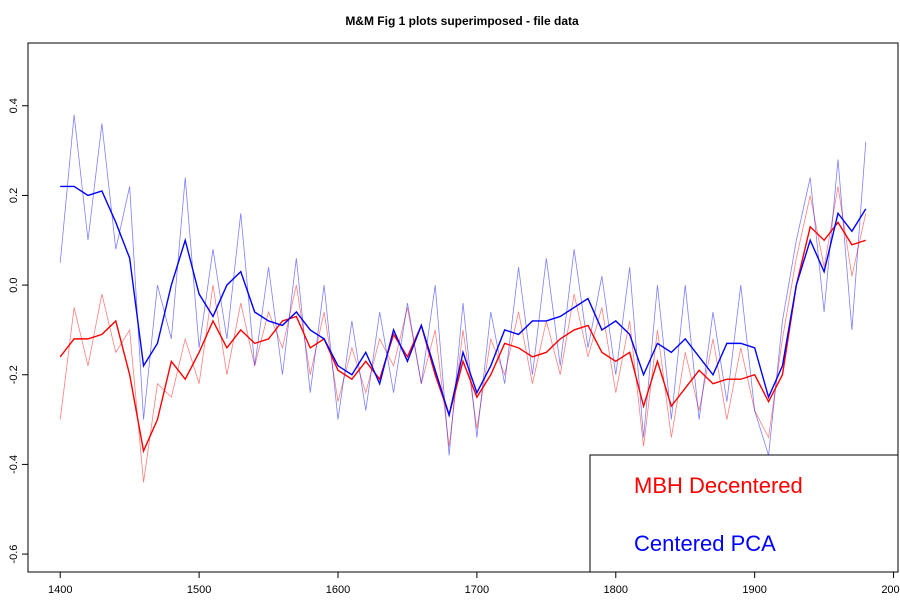 The height and width of the screenshot is (600, 900). Describe the element at coordinates (14, 554) in the screenshot. I see `y-tick-label: -0.6` at that location.